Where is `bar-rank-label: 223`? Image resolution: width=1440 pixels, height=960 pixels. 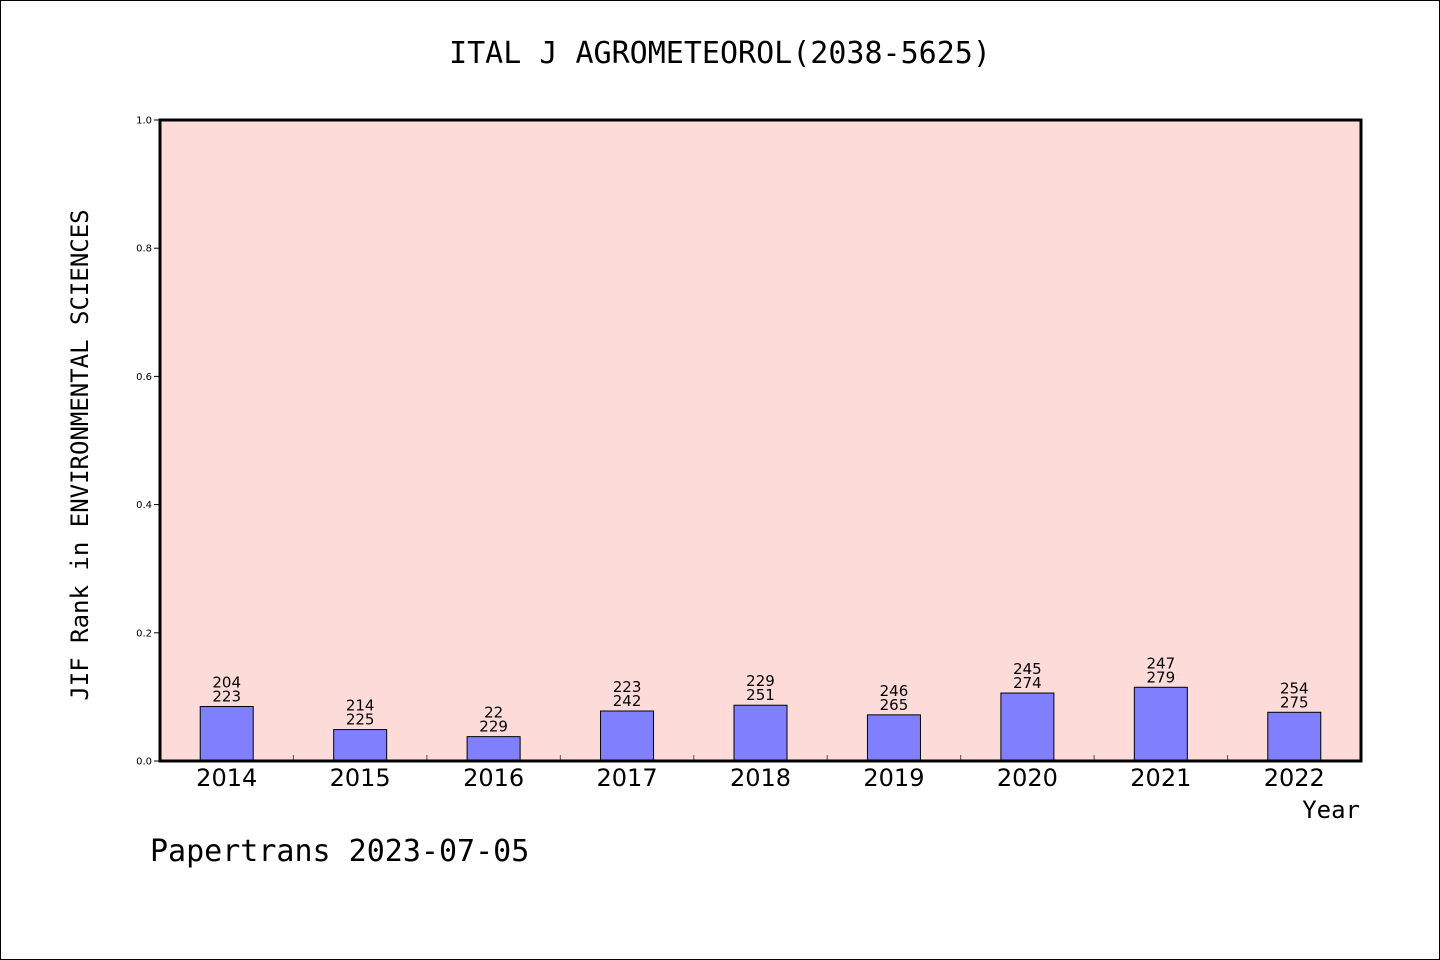 bar-rank-label: 223 is located at coordinates (627, 687).